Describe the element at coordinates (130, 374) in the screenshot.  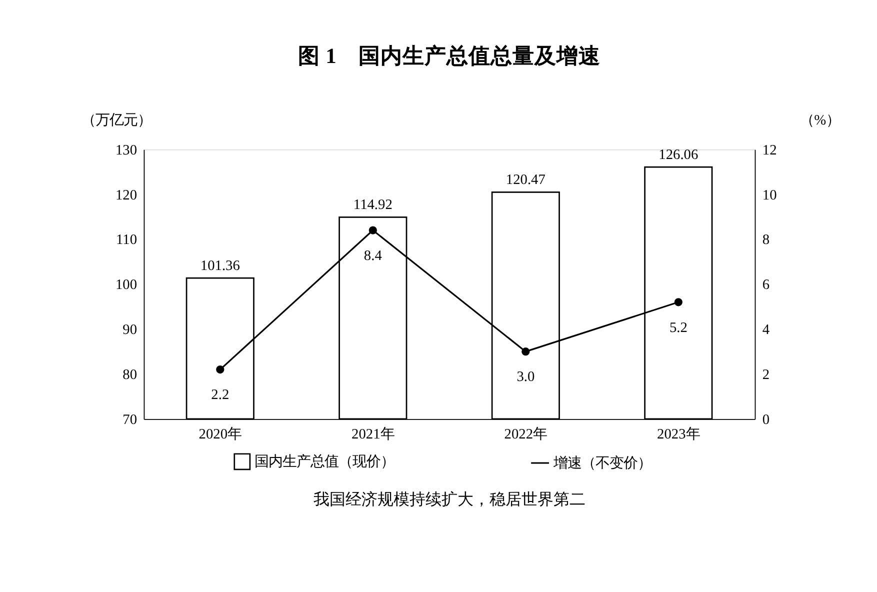
I see `y-tick-label: 80` at that location.